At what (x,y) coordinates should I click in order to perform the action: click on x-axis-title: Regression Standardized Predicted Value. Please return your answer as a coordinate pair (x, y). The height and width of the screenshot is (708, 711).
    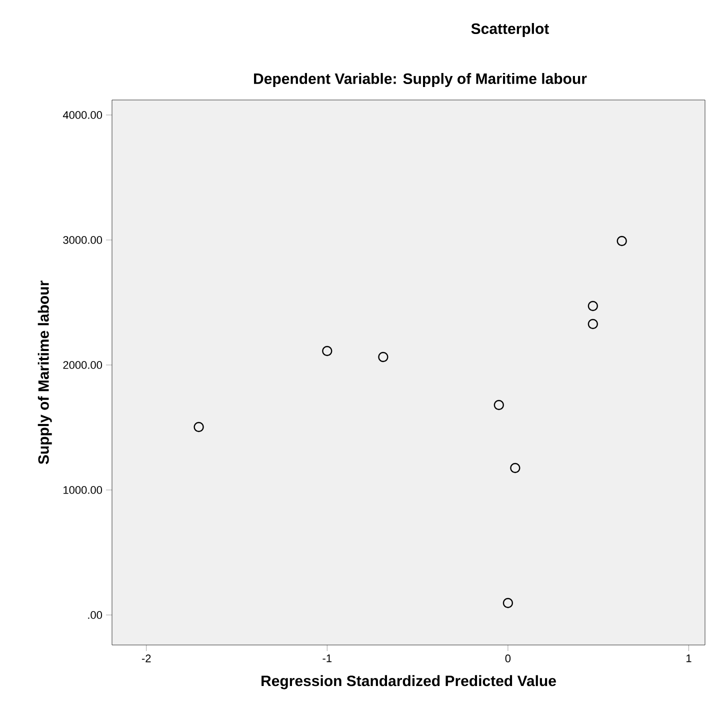
    Looking at the image, I should click on (409, 682).